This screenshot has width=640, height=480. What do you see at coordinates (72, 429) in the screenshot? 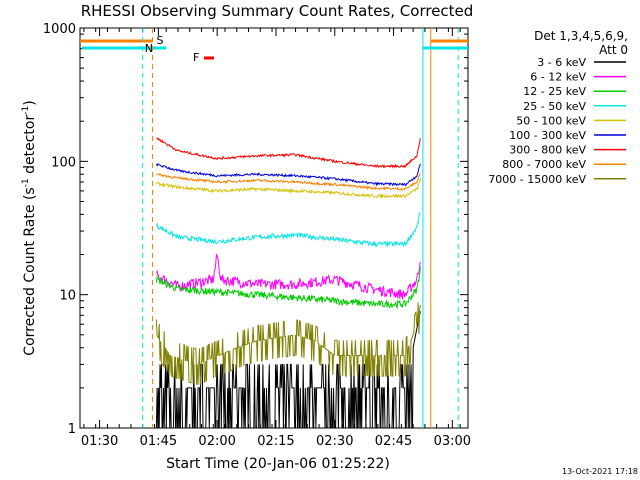
I see `y-tick-label: 1` at bounding box center [72, 429].